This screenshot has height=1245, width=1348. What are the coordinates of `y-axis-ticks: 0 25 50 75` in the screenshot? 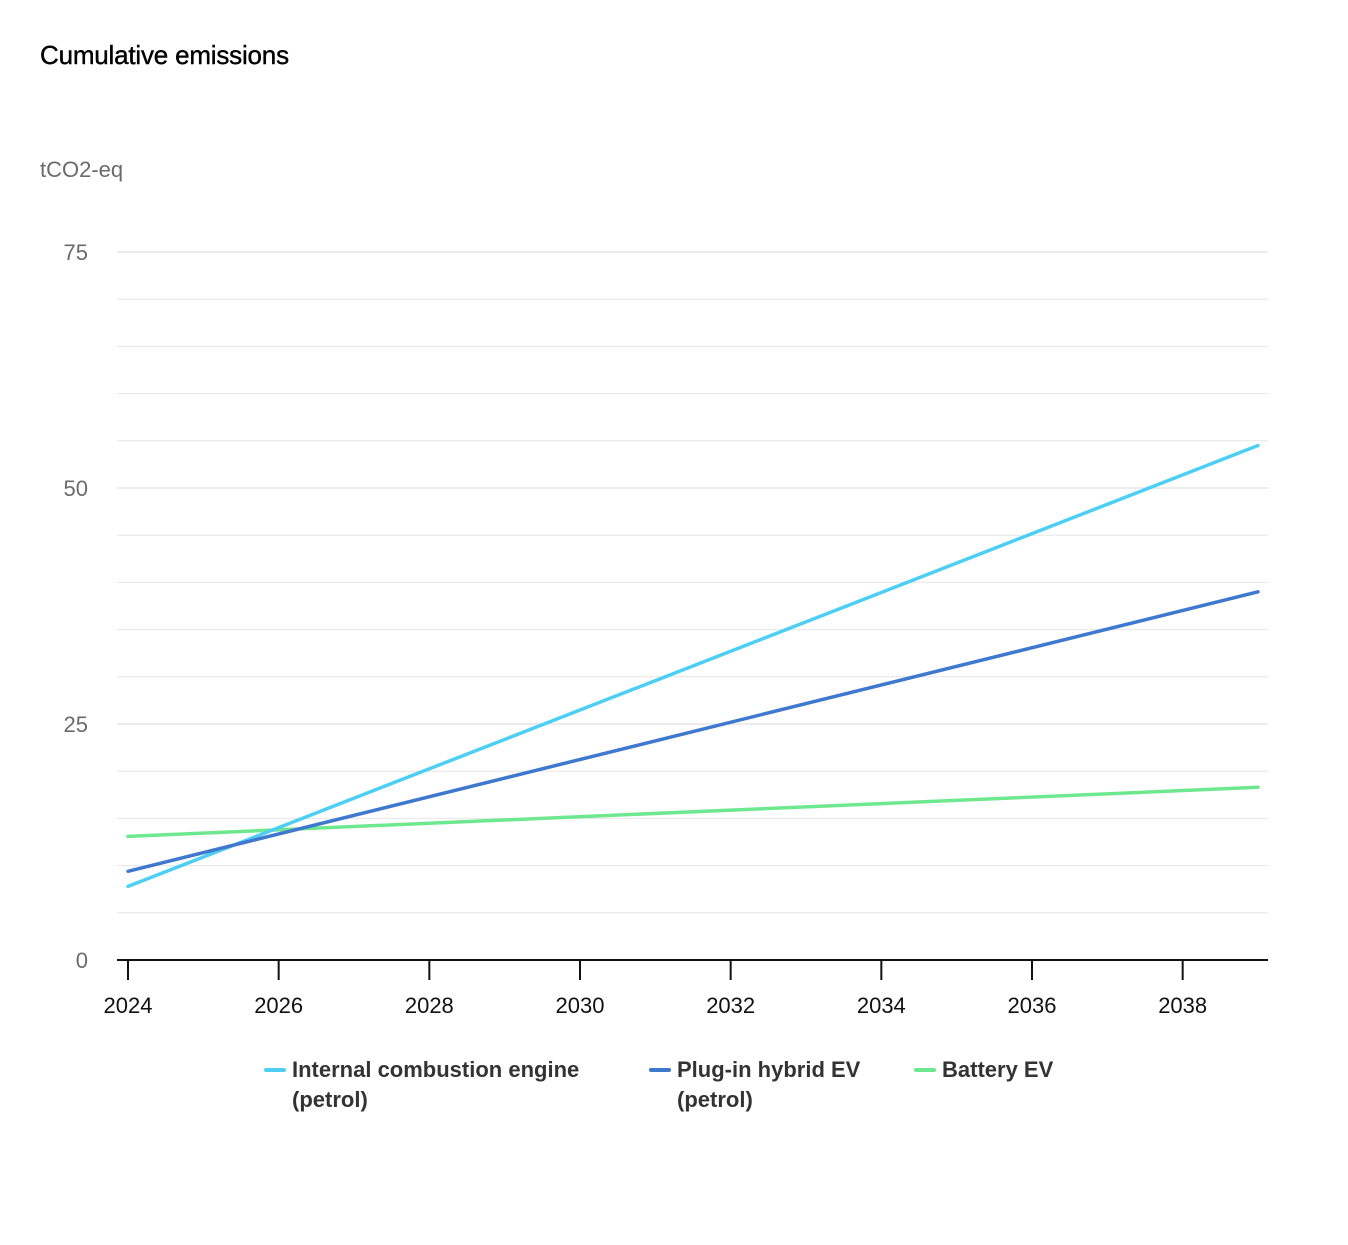 It's located at (76, 606).